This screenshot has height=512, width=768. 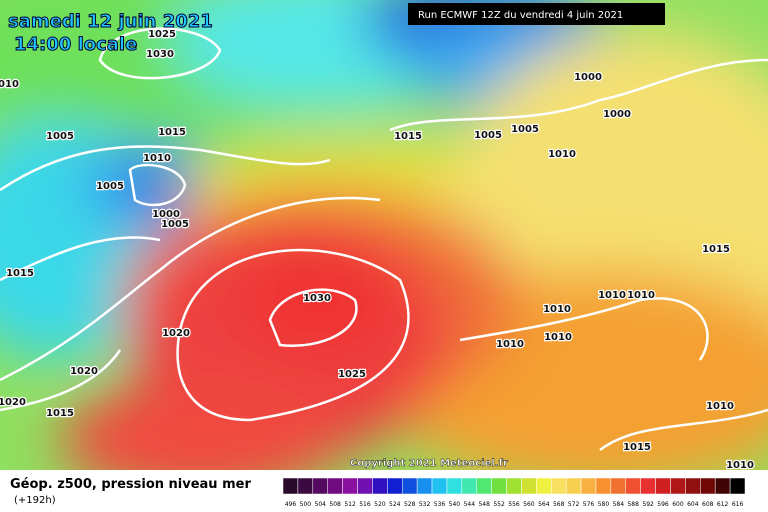 What do you see at coordinates (130, 484) in the screenshot?
I see `map-title: Géop. z500, pression niveau mer` at bounding box center [130, 484].